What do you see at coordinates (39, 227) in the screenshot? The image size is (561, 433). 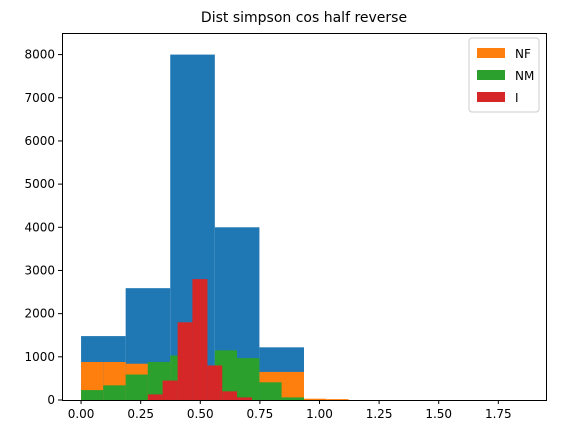 I see `y-tick-label: 4000` at bounding box center [39, 227].